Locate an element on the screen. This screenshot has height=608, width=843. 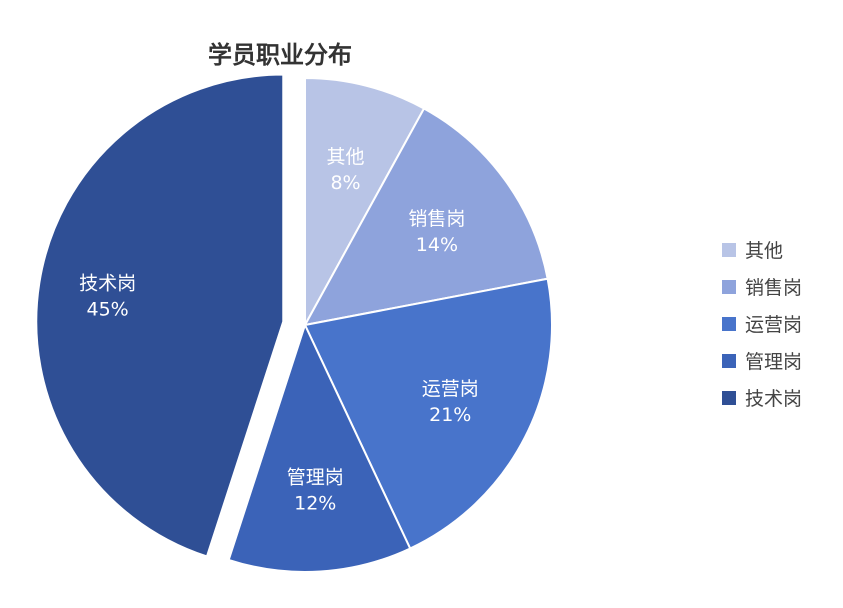
chart-title: 学员职业分布 is located at coordinates (280, 55).